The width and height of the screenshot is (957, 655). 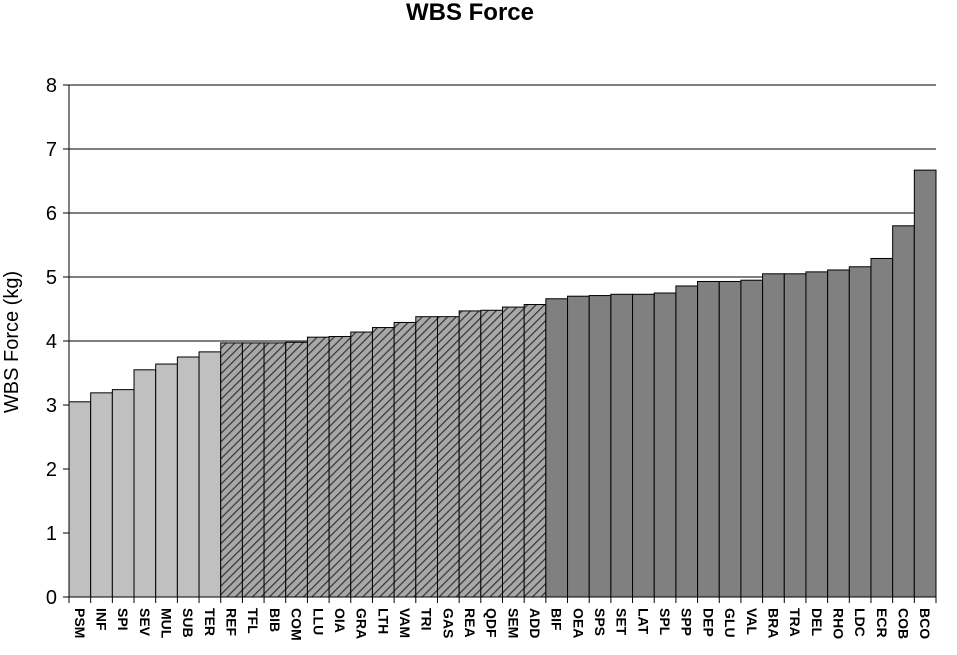 What do you see at coordinates (730, 623) in the screenshot?
I see `x-tick-label: GLU` at bounding box center [730, 623].